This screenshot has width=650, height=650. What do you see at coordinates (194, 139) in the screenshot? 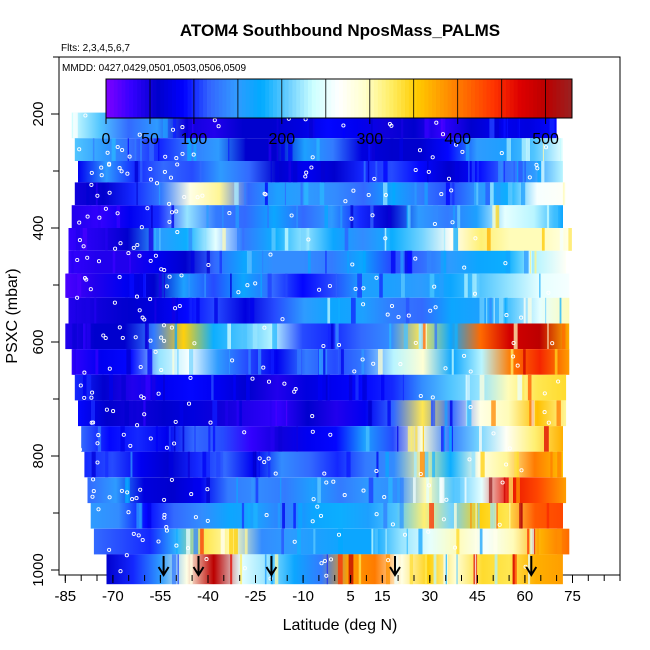
I see `colorbar-tick-label: 100` at bounding box center [194, 139].